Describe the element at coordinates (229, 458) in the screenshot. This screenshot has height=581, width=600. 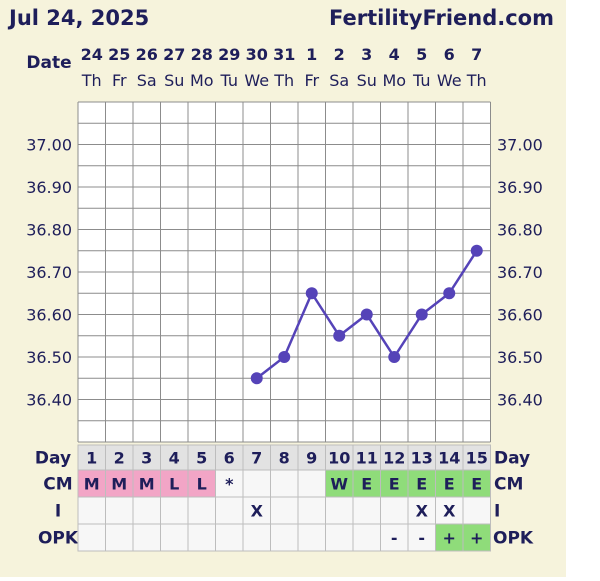
I see `day-cell-text: 6` at that location.